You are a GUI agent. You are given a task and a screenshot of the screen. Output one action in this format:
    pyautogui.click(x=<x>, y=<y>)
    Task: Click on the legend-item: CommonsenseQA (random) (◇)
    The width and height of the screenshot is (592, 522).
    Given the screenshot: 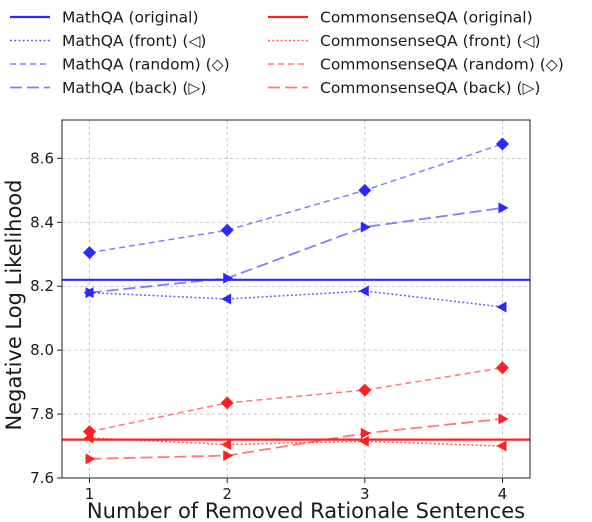 What is the action you would take?
    pyautogui.click(x=416, y=65)
    